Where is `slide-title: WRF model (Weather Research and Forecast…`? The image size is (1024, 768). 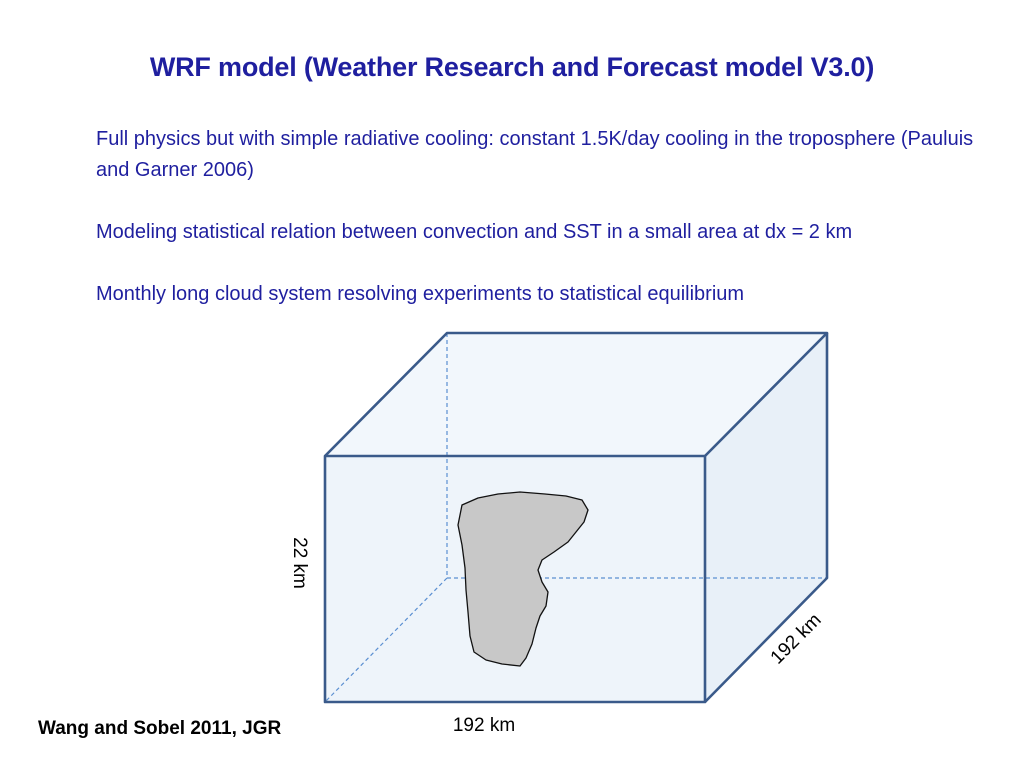 slide-title: WRF model (Weather Research and Forecast… is located at coordinates (512, 67).